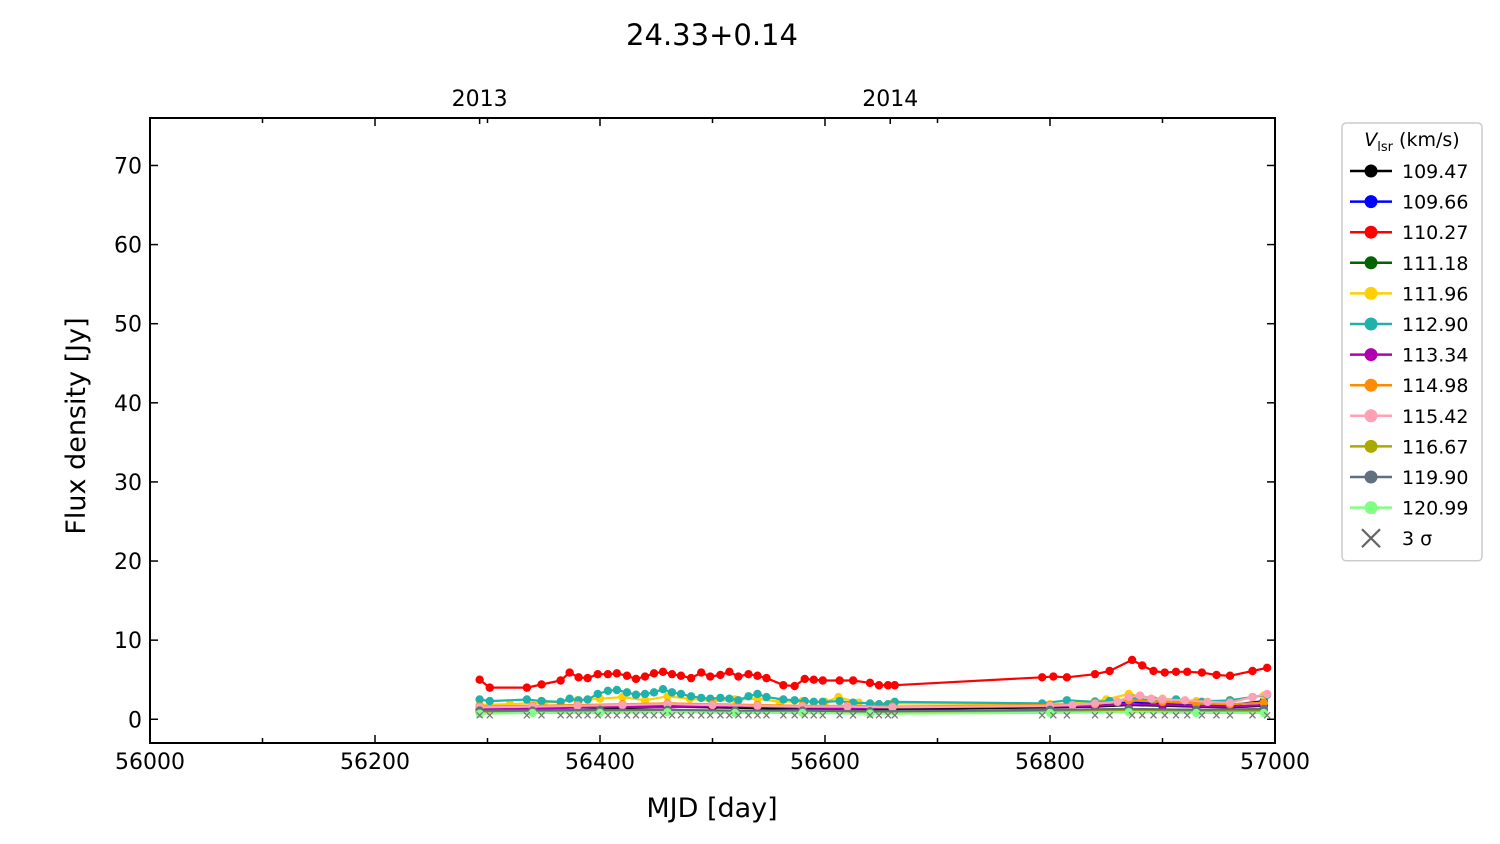 The image size is (1500, 844). What do you see at coordinates (128, 166) in the screenshot?
I see `y-tick-label: 70` at bounding box center [128, 166].